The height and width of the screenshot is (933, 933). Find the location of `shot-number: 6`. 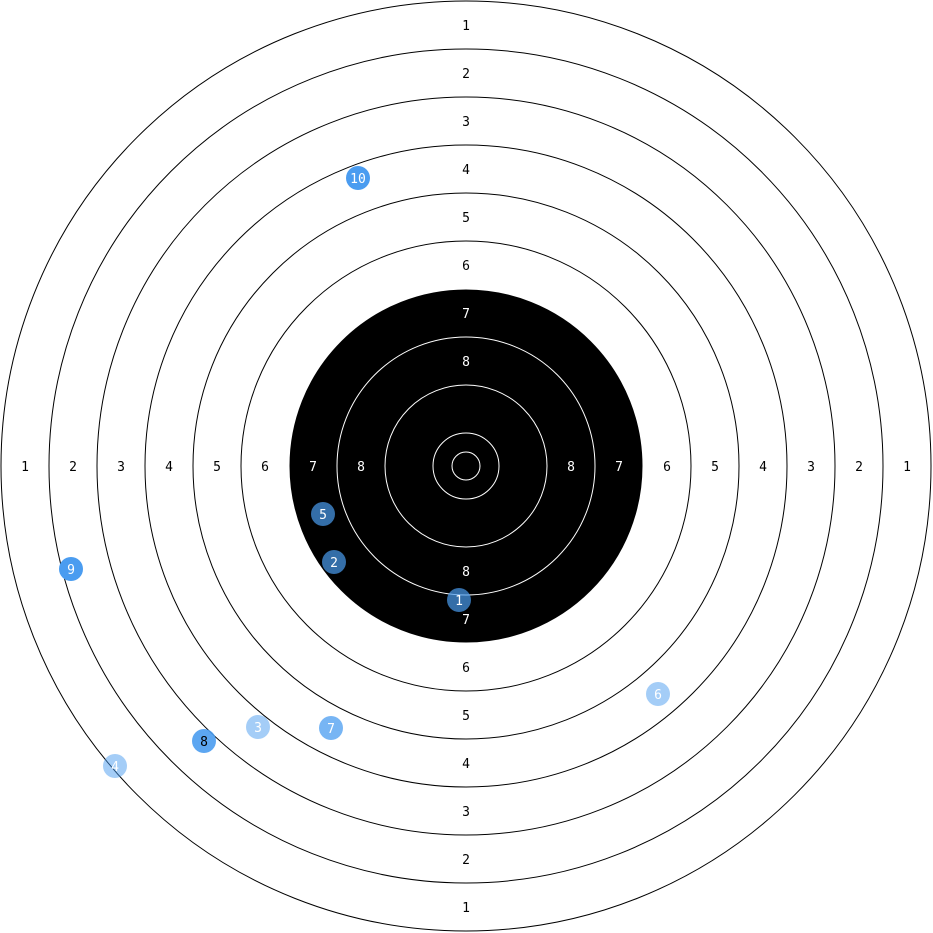

shot-number: 6 is located at coordinates (658, 695).